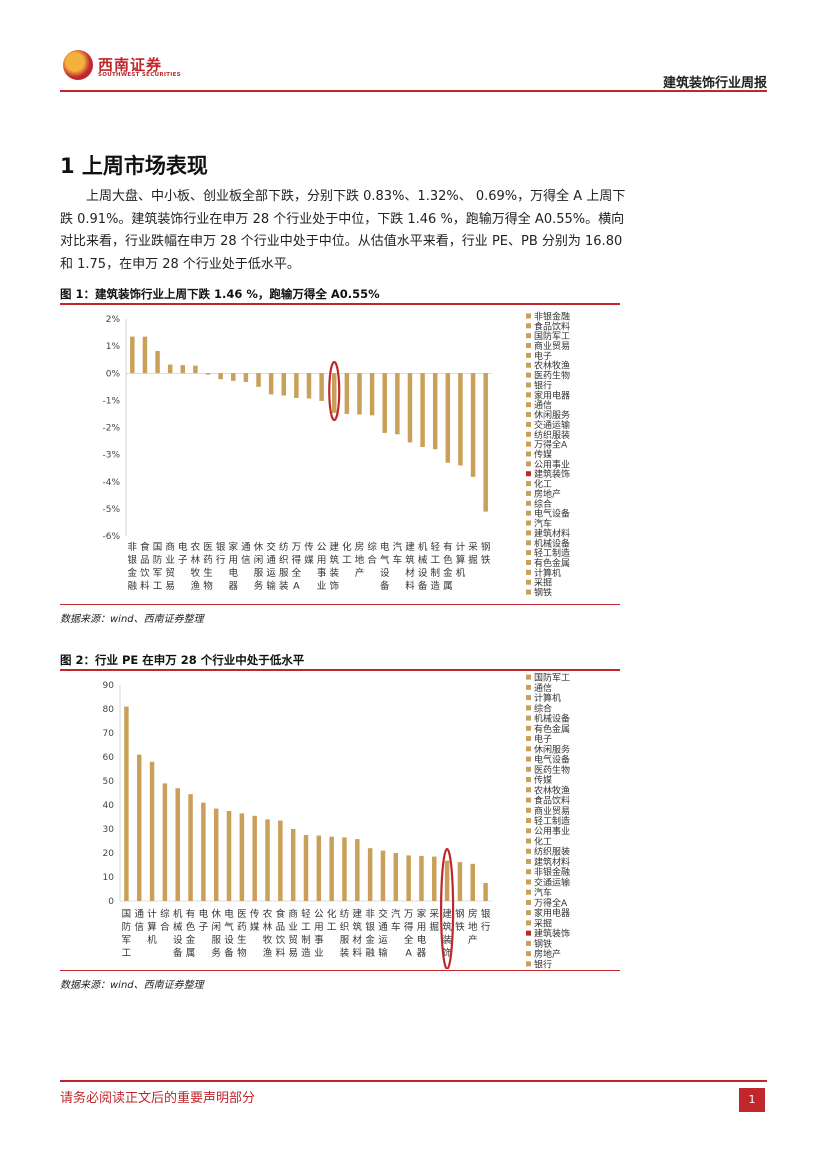 The image size is (827, 1169). Describe the element at coordinates (347, 553) in the screenshot. I see `x-tick-label: 化工` at that location.